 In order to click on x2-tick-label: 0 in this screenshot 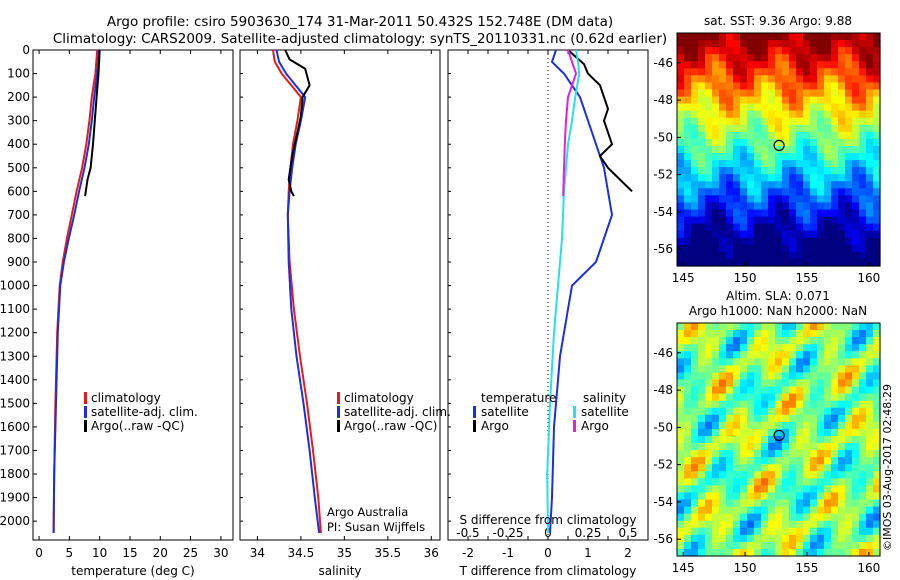, I will do `click(548, 533)`.